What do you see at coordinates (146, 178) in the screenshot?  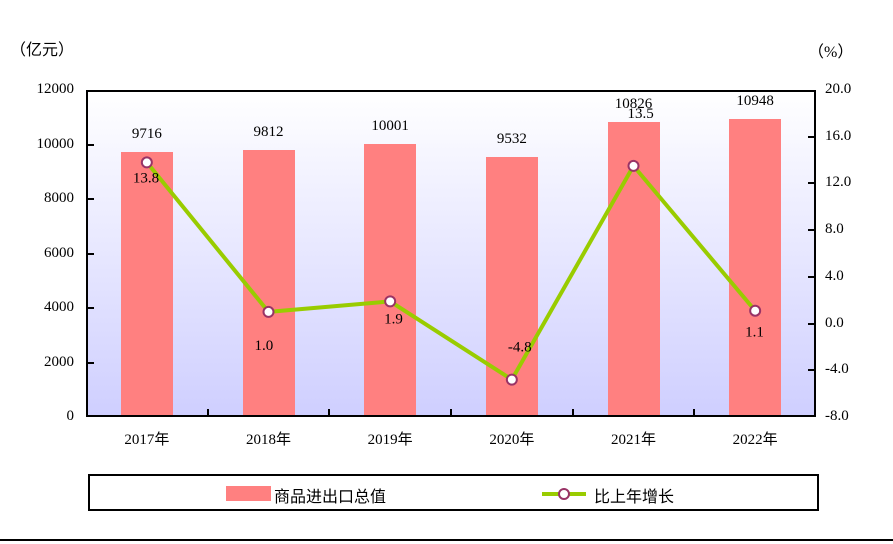 I see `line-value-label: 13.8` at bounding box center [146, 178].